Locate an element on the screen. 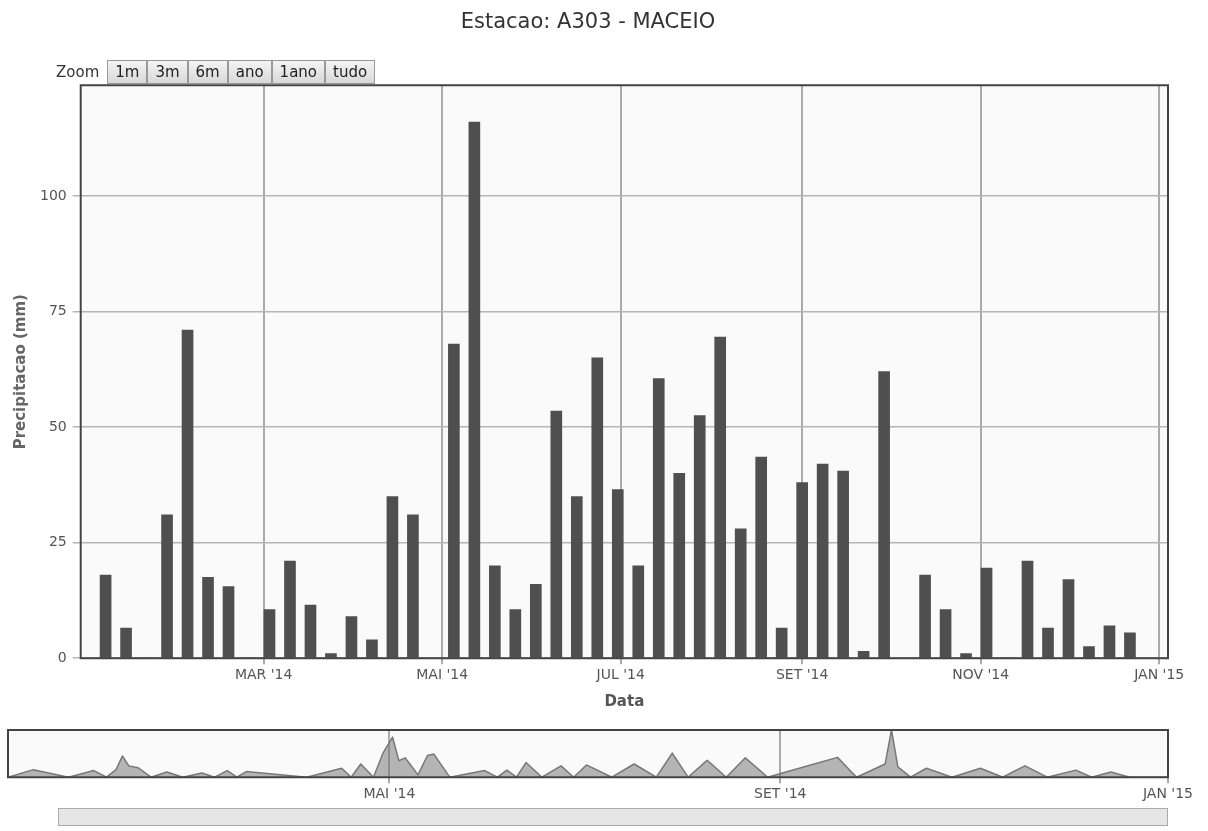  x-axis-title: Data is located at coordinates (624, 700).